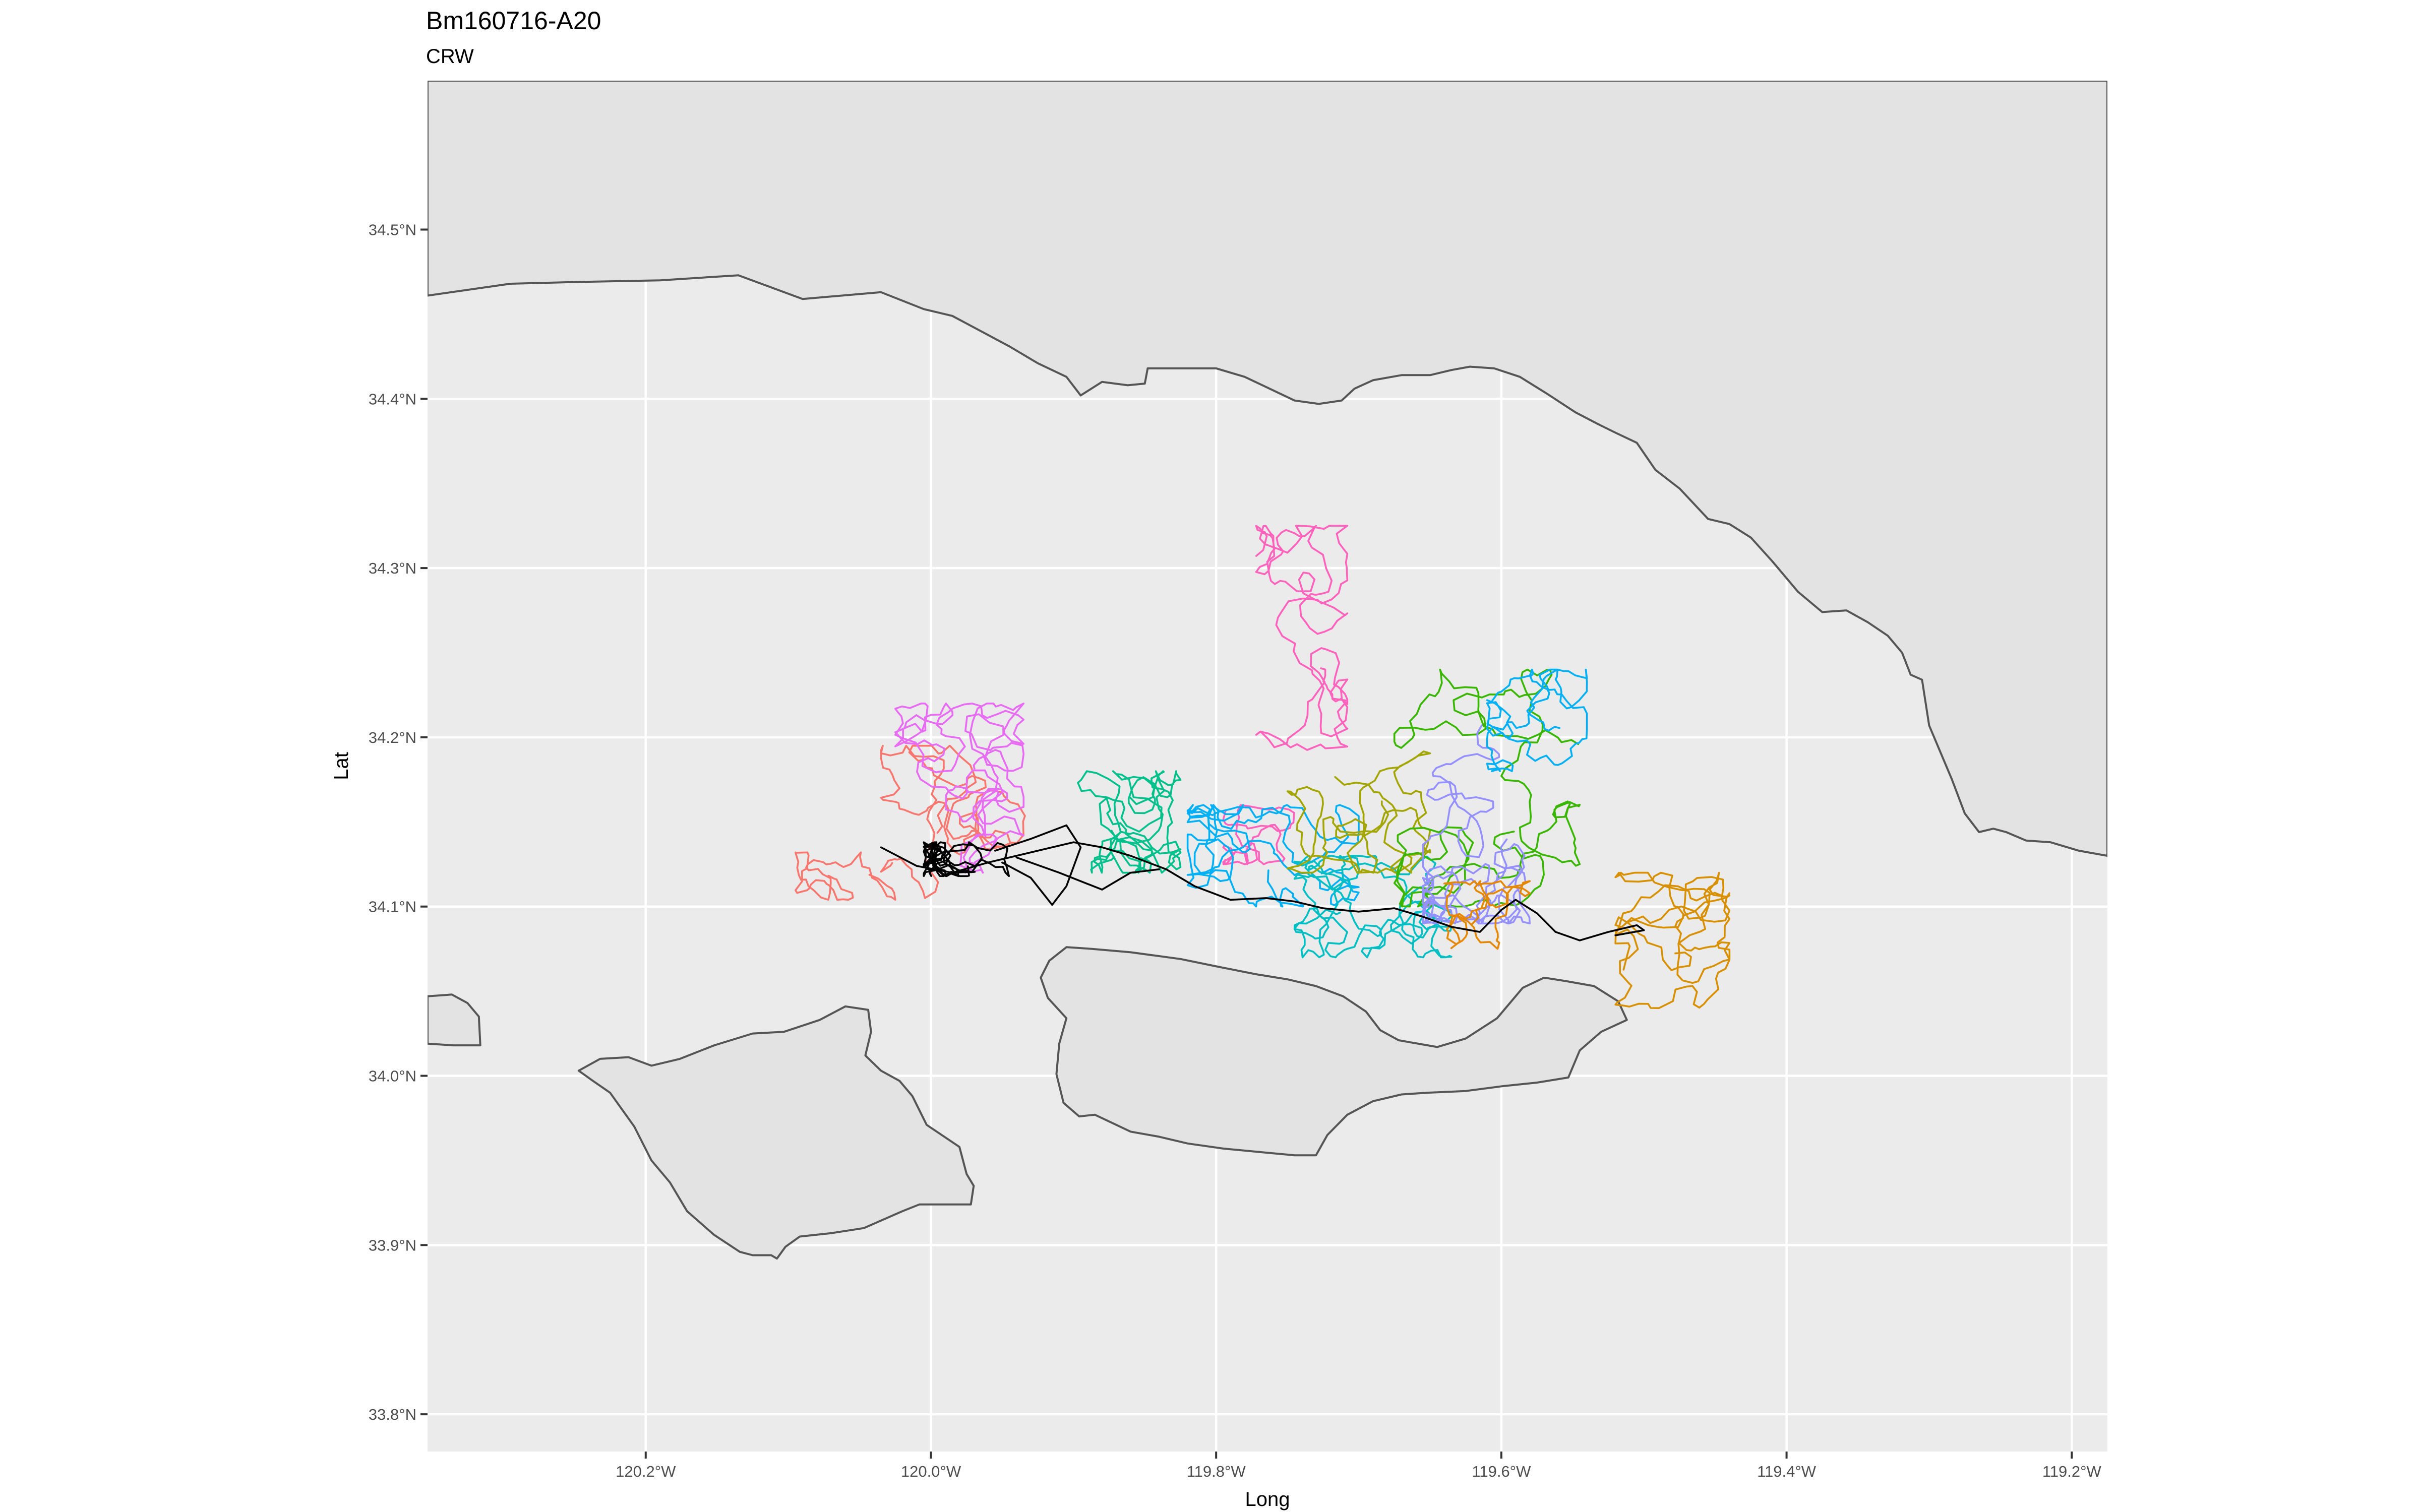 This screenshot has width=2420, height=1512. I want to click on x-axis-title: Long, so click(1267, 1499).